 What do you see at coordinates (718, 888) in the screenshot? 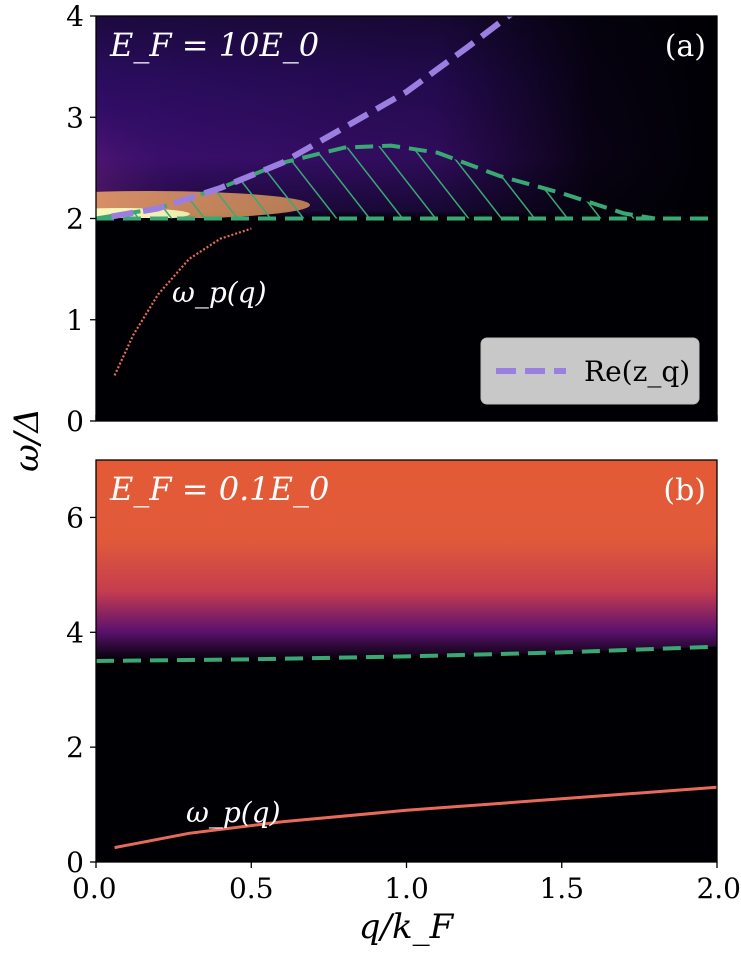
I see `b-xtick-label: 2.0` at bounding box center [718, 888].